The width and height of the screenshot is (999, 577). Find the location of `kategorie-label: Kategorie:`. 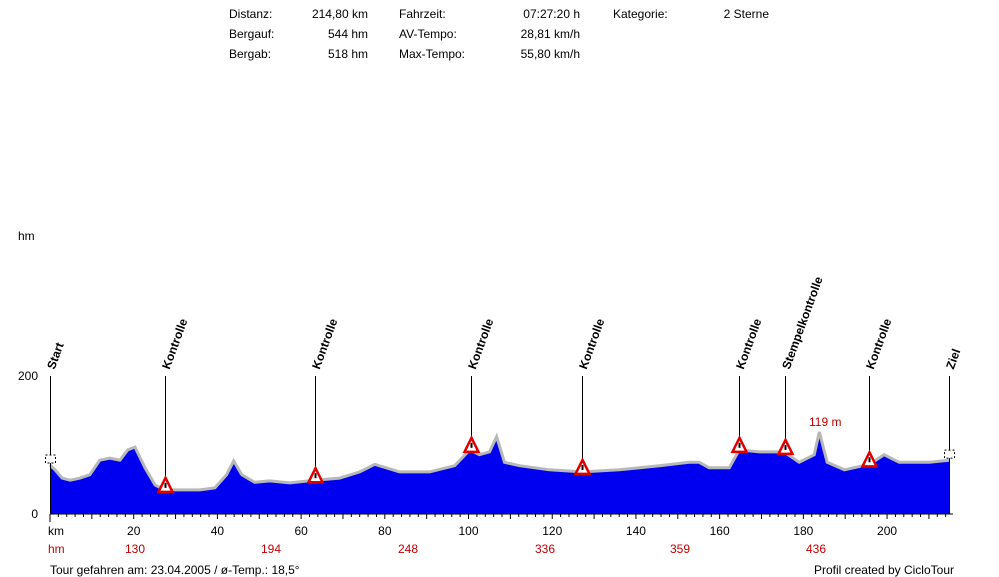

kategorie-label: Kategorie: is located at coordinates (640, 14).